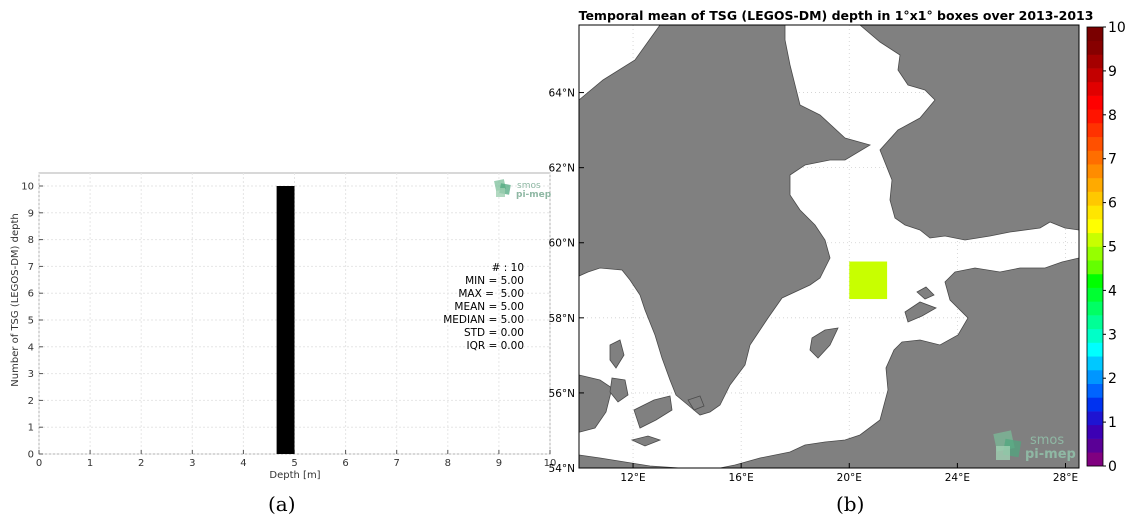  I want to click on histogram-y-tick-label: 6, so click(31, 294).